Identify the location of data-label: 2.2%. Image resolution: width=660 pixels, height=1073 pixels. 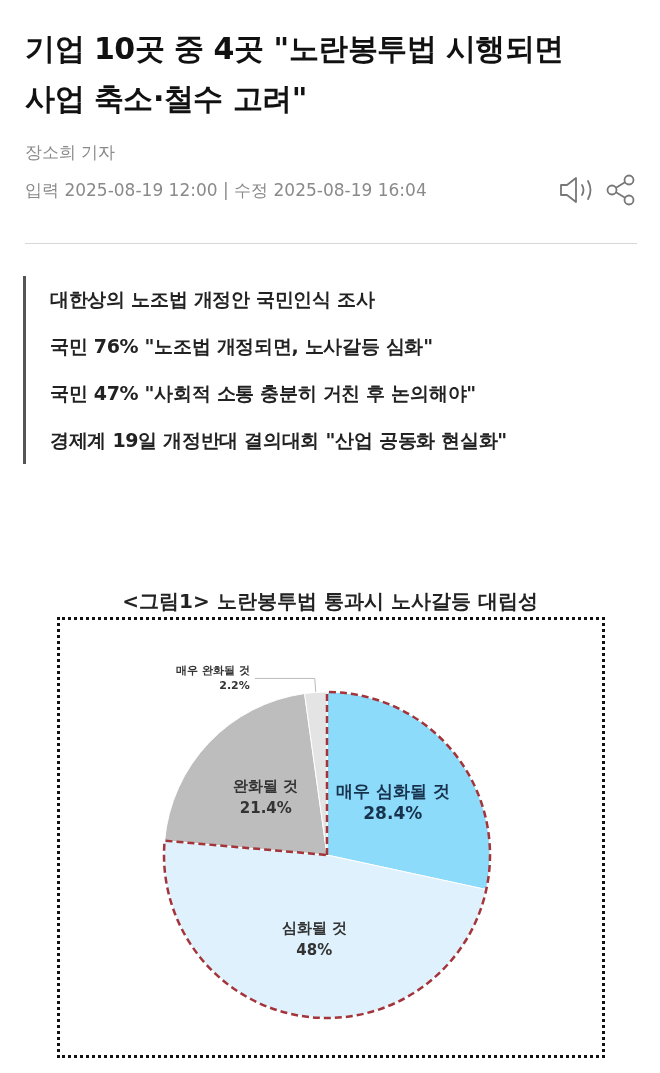
(234, 686).